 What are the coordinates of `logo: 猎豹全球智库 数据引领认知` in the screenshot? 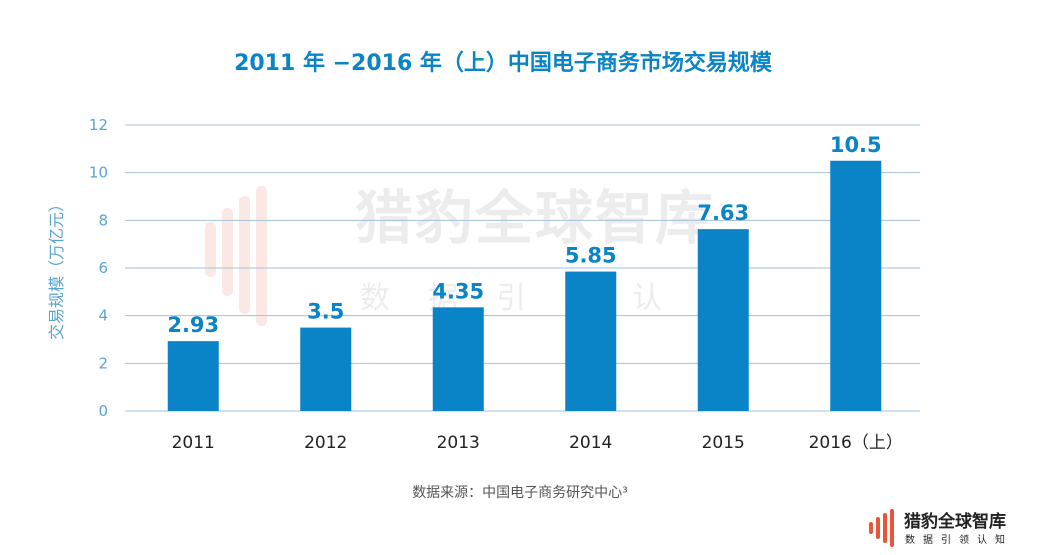 It's located at (941, 528).